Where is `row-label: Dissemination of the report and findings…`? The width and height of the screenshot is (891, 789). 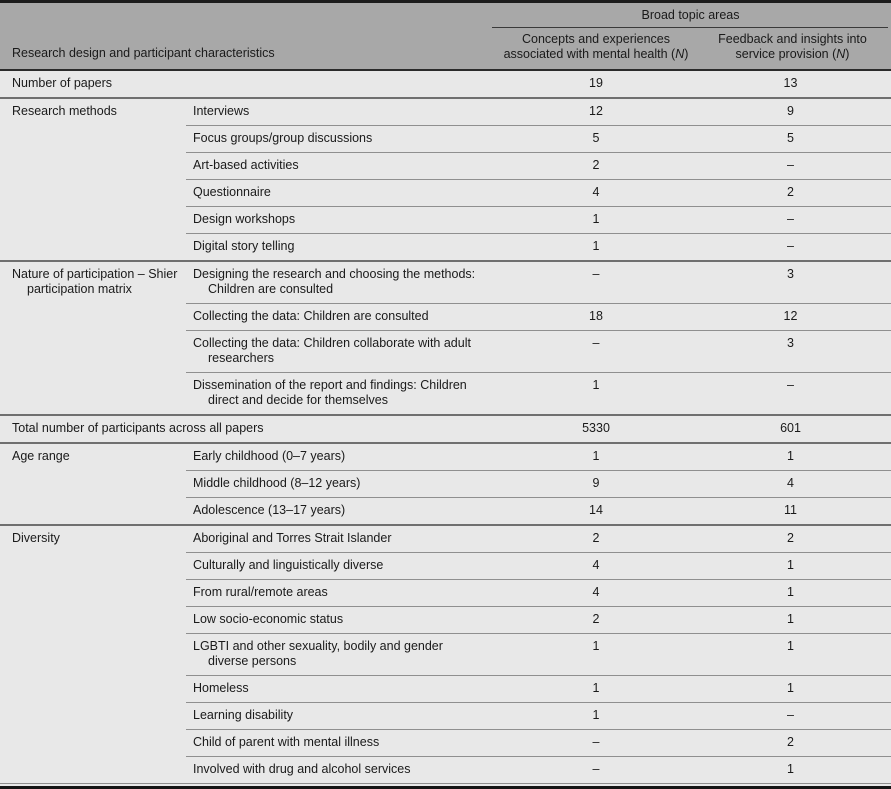
row-label: Dissemination of the report and findings… is located at coordinates (330, 392).